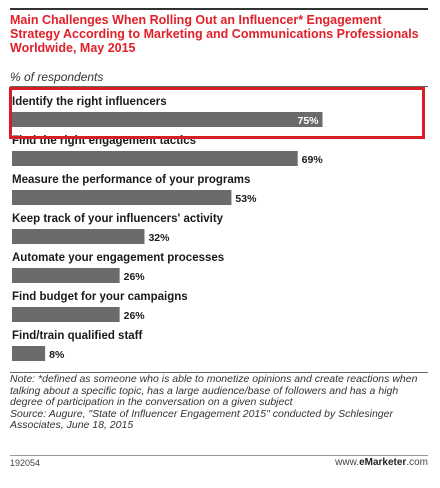 Image resolution: width=440 pixels, height=488 pixels. Describe the element at coordinates (118, 219) in the screenshot. I see `category-label: Keep track of your influencers' activity` at that location.